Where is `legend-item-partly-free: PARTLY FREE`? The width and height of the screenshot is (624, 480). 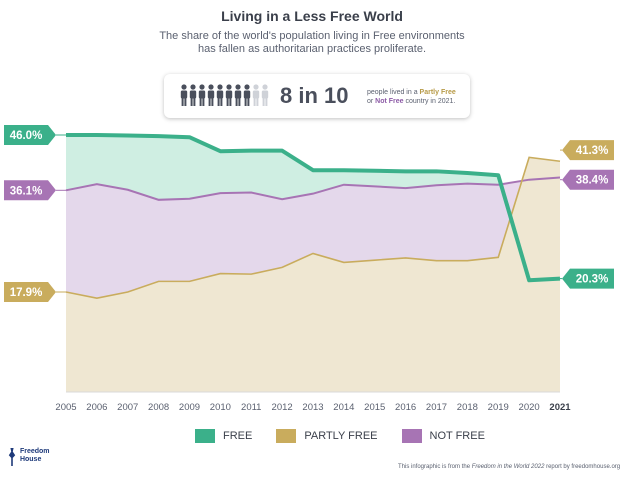 legend-item-partly-free: PARTLY FREE is located at coordinates (327, 436).